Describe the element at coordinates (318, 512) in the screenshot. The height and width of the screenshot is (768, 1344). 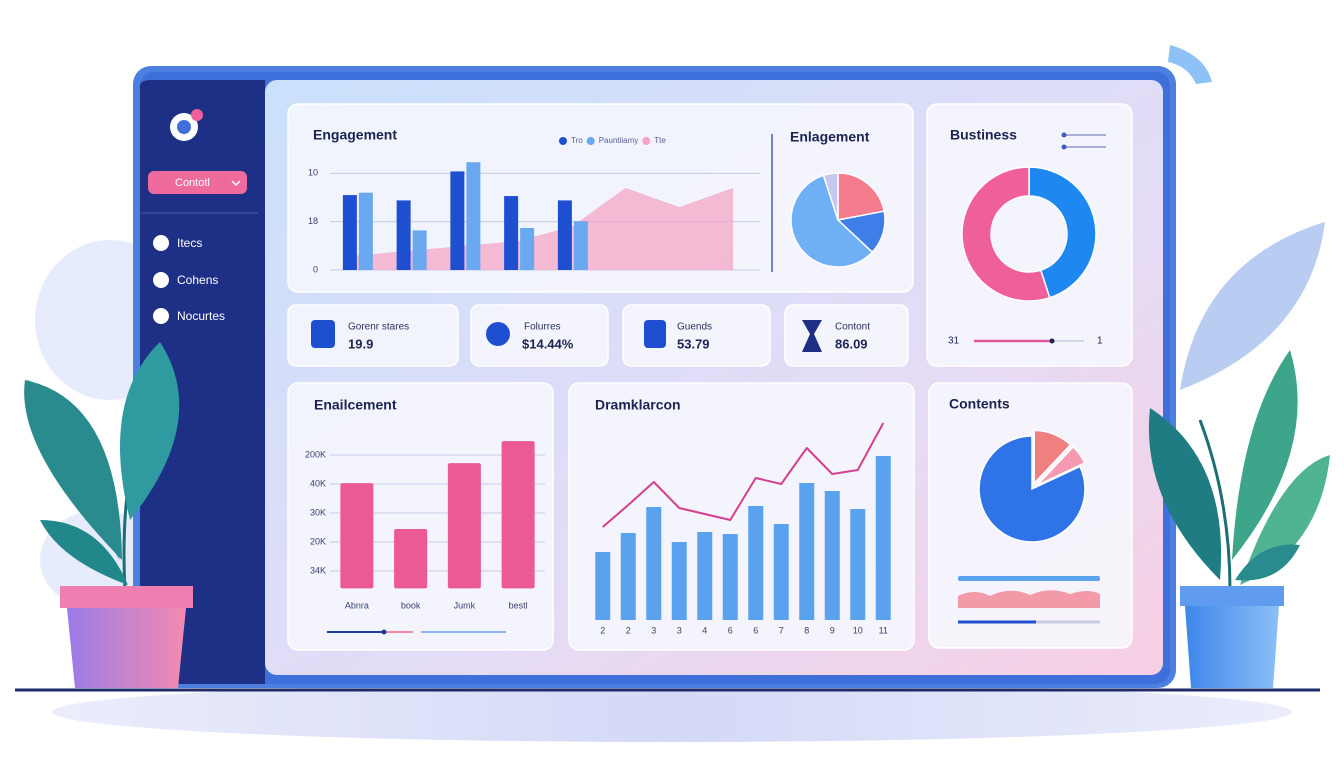
I see `y-tick-label: 30K` at that location.